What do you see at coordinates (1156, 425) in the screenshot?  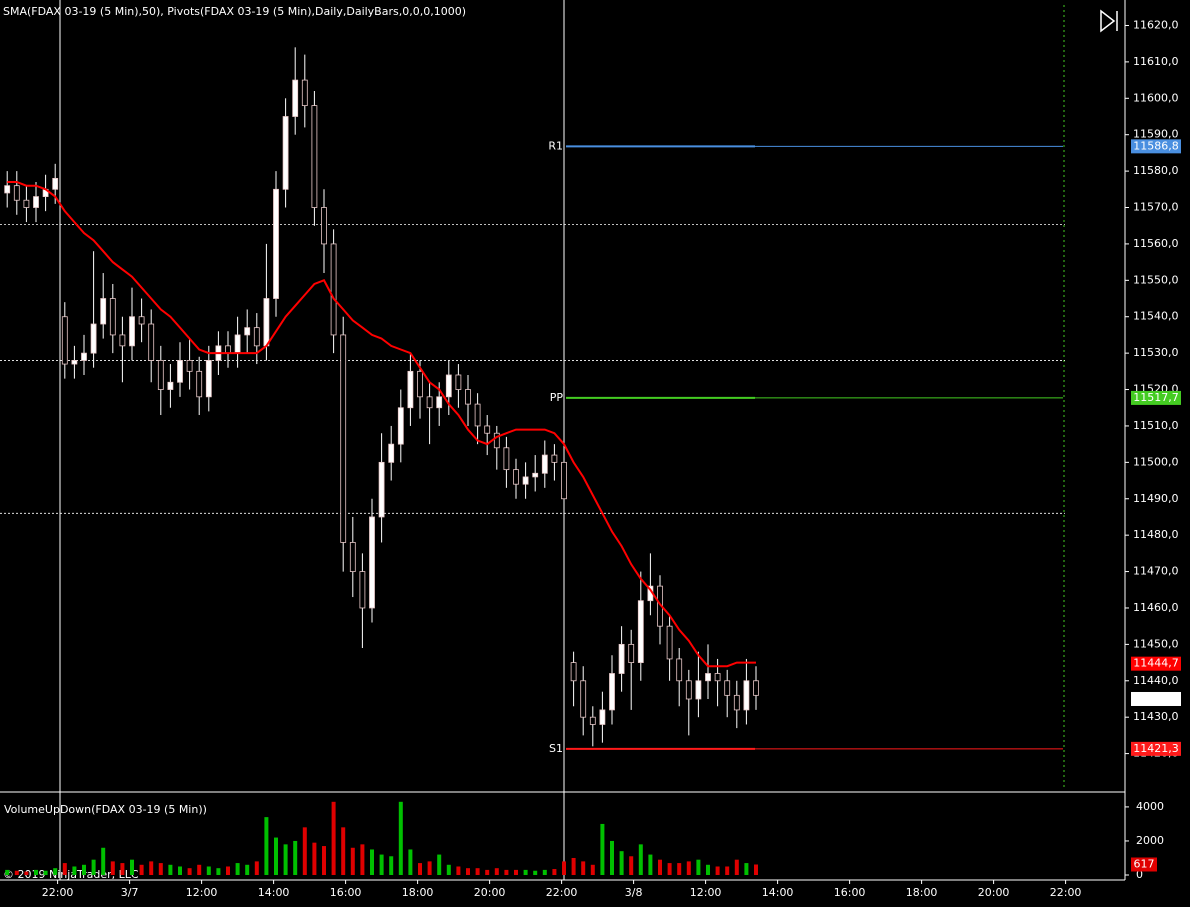 I see `y-tick-label: 11510,0` at bounding box center [1156, 425].